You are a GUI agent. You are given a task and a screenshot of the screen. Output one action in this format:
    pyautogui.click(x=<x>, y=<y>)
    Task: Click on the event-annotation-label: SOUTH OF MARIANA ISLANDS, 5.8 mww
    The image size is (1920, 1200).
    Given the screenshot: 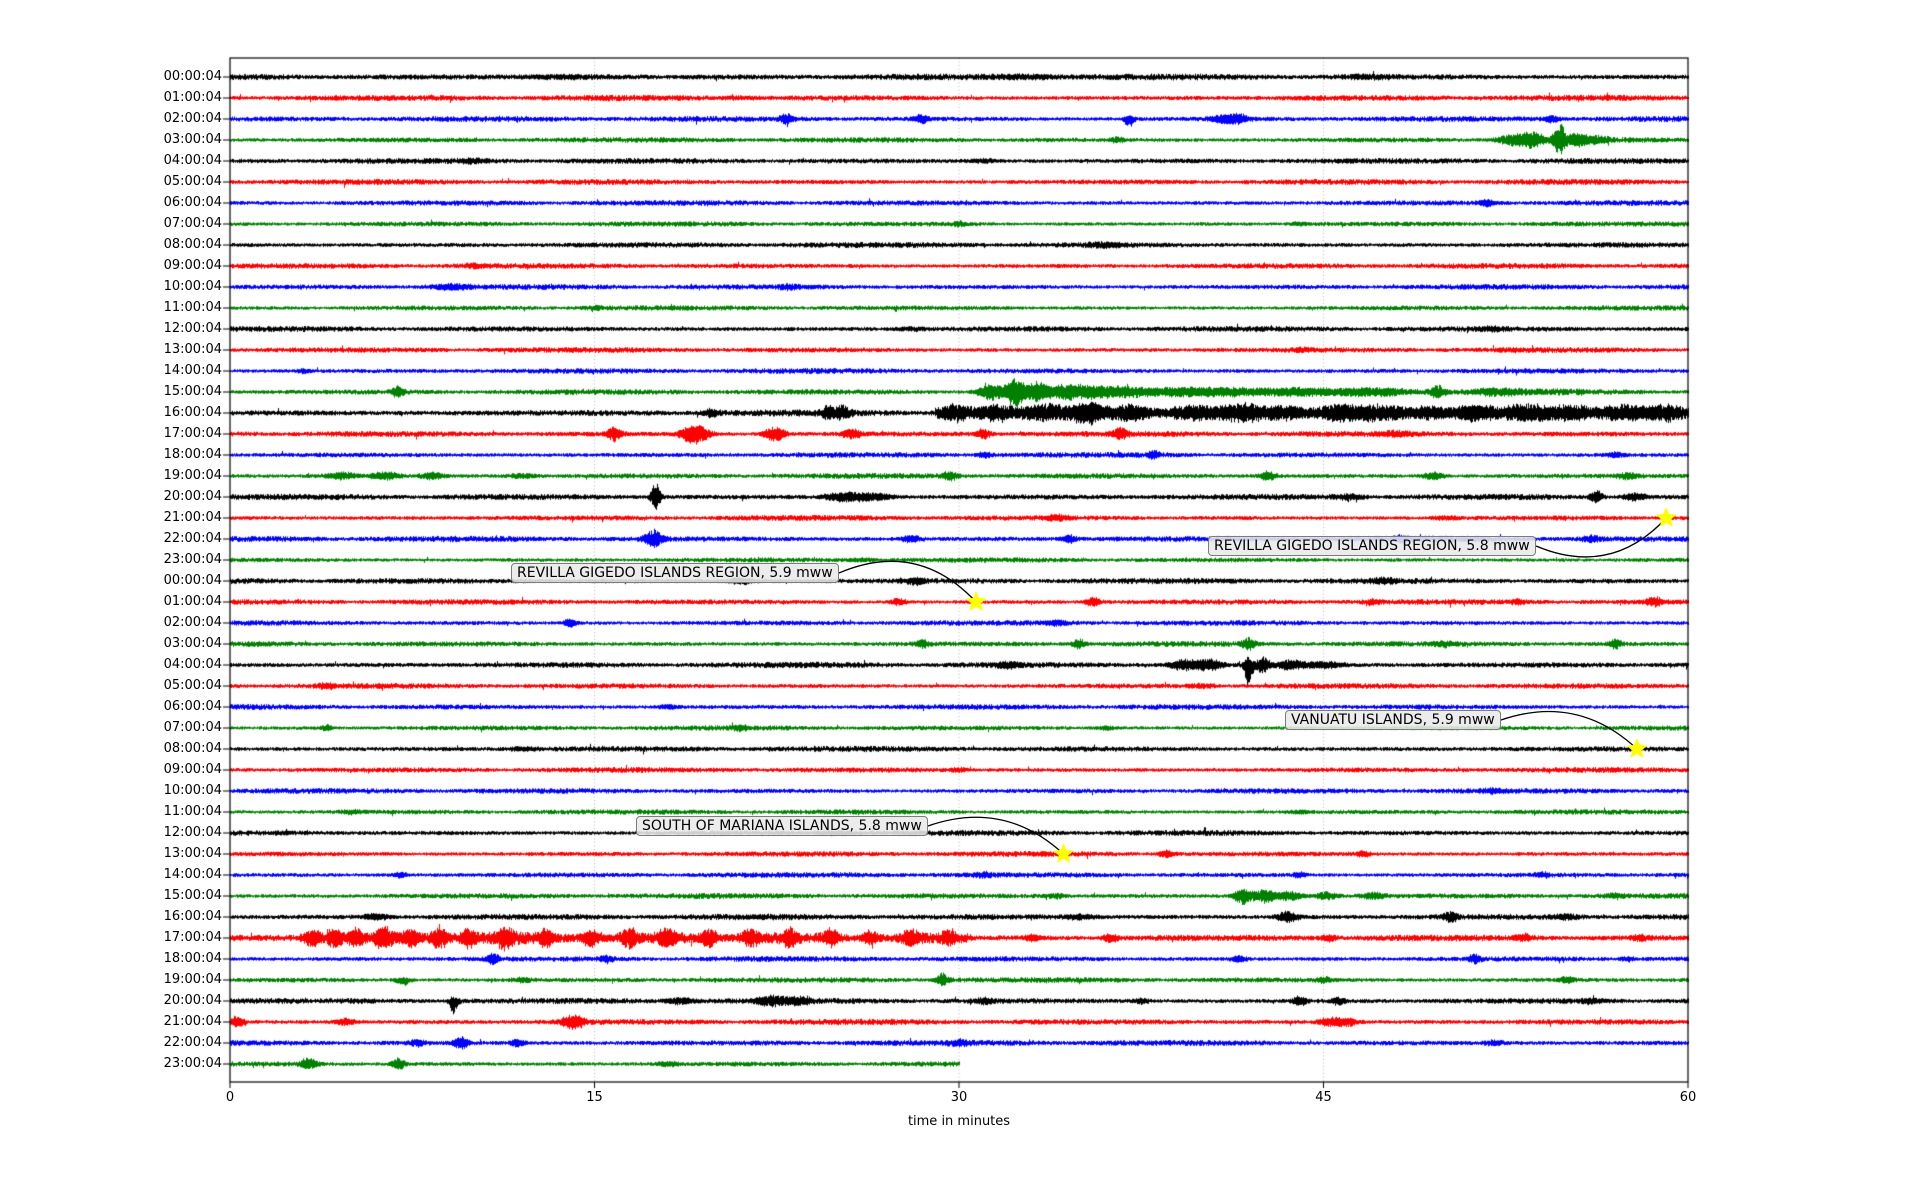 What is the action you would take?
    pyautogui.click(x=782, y=826)
    